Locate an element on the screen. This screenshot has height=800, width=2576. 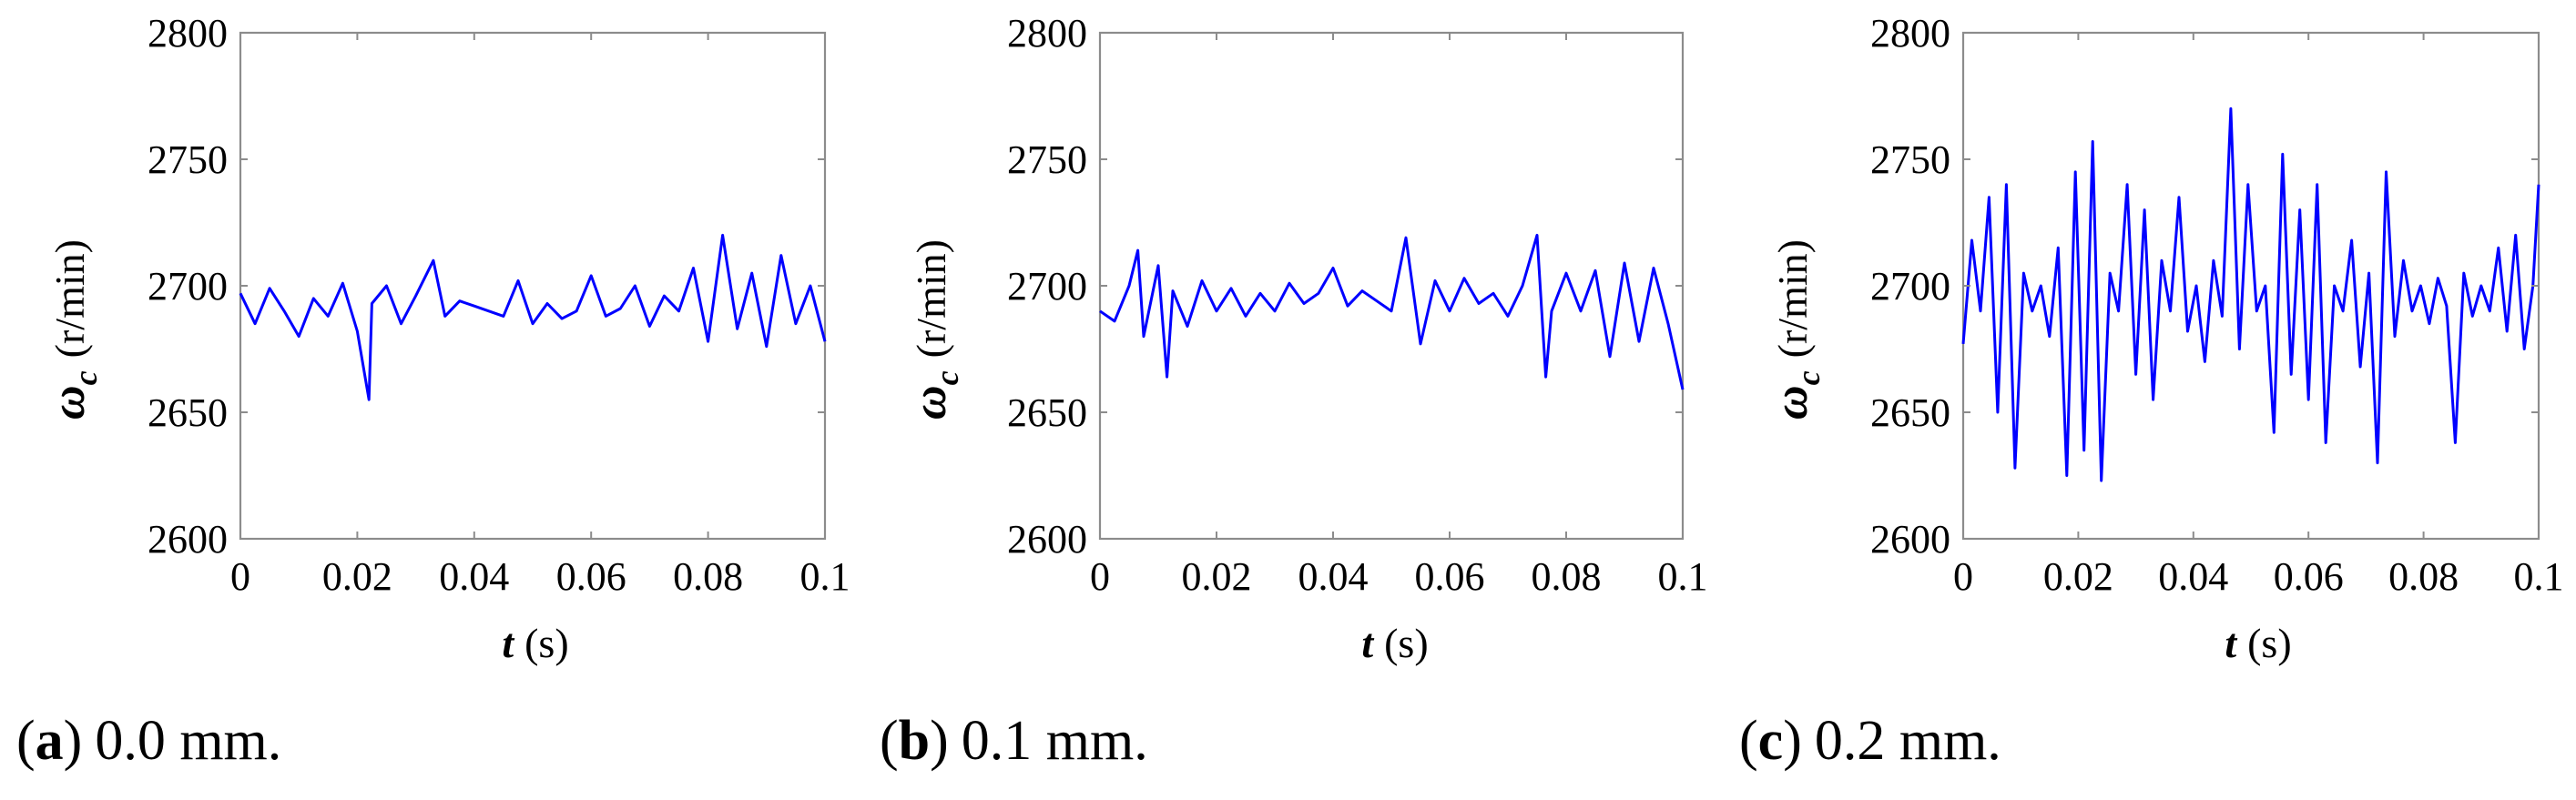
x-axis-title-c: t (s) is located at coordinates (2258, 643).